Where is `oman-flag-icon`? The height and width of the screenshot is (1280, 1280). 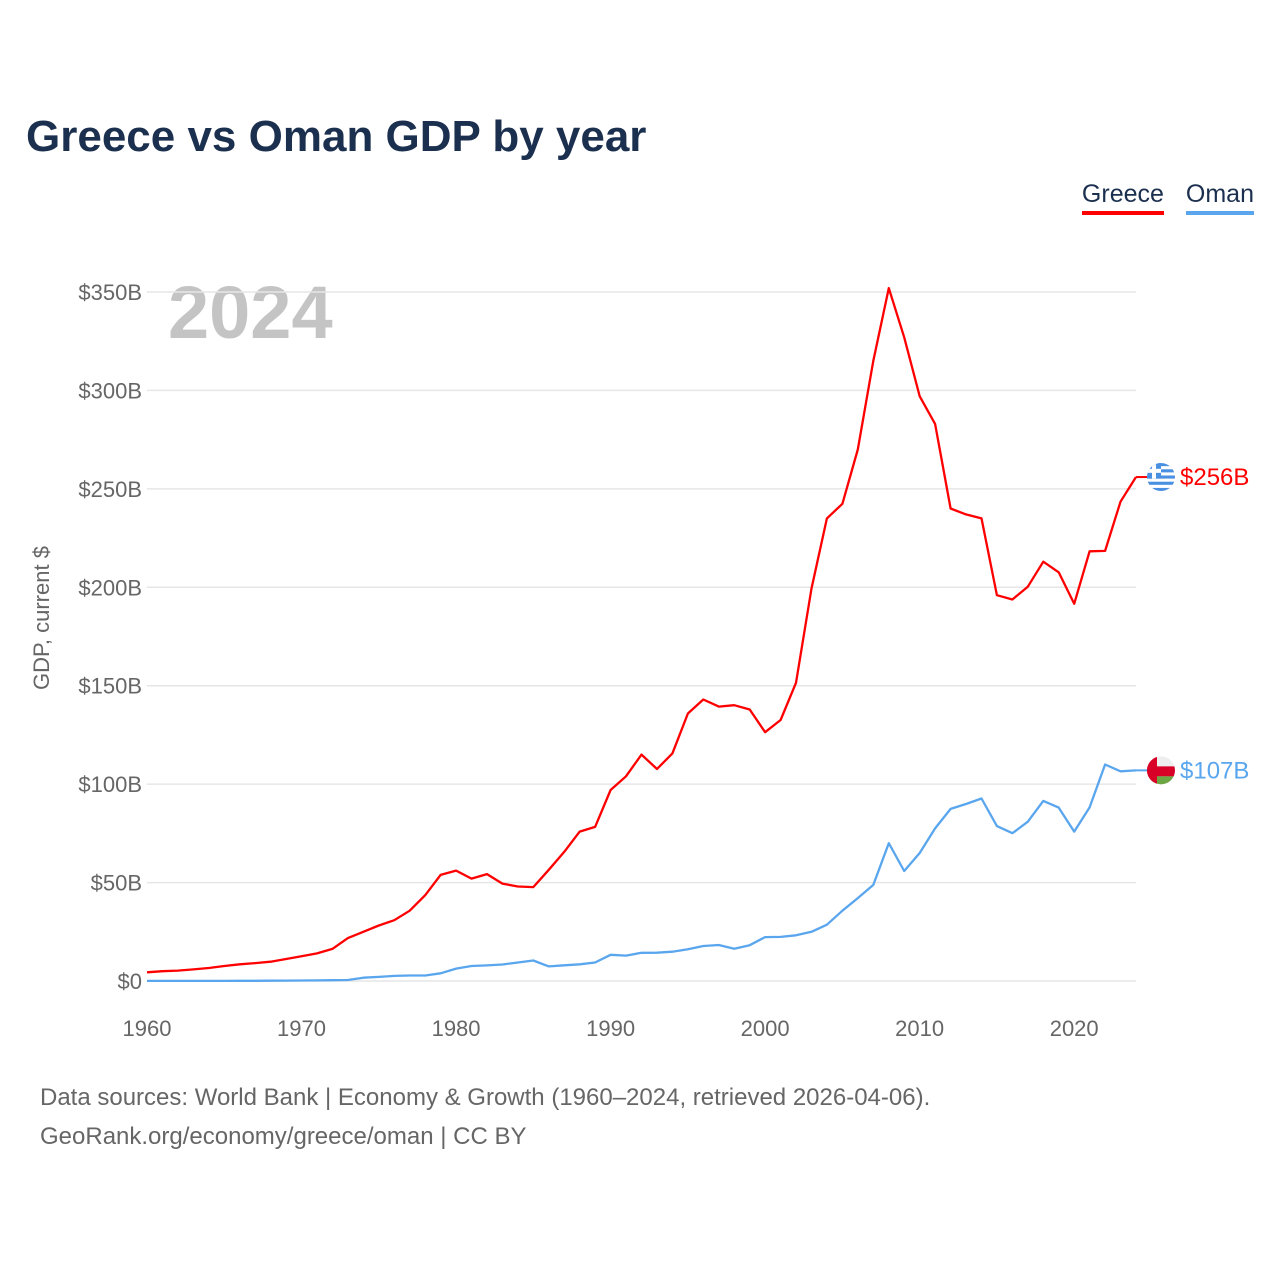
oman-flag-icon is located at coordinates (1161, 770).